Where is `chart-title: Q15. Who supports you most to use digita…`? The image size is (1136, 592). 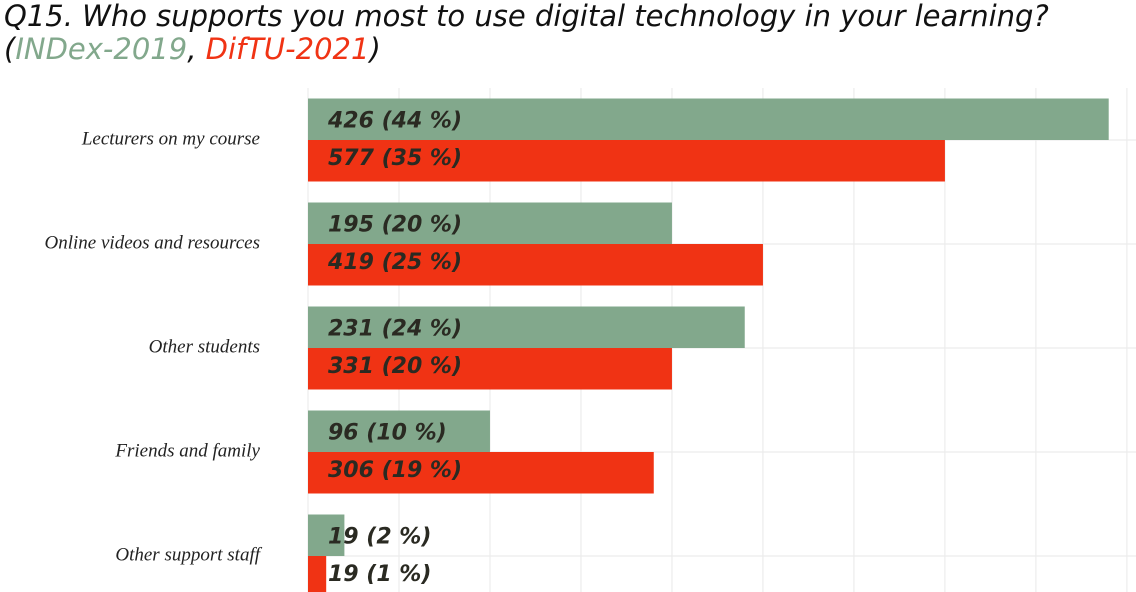 chart-title: Q15. Who supports you most to use digita… is located at coordinates (526, 16).